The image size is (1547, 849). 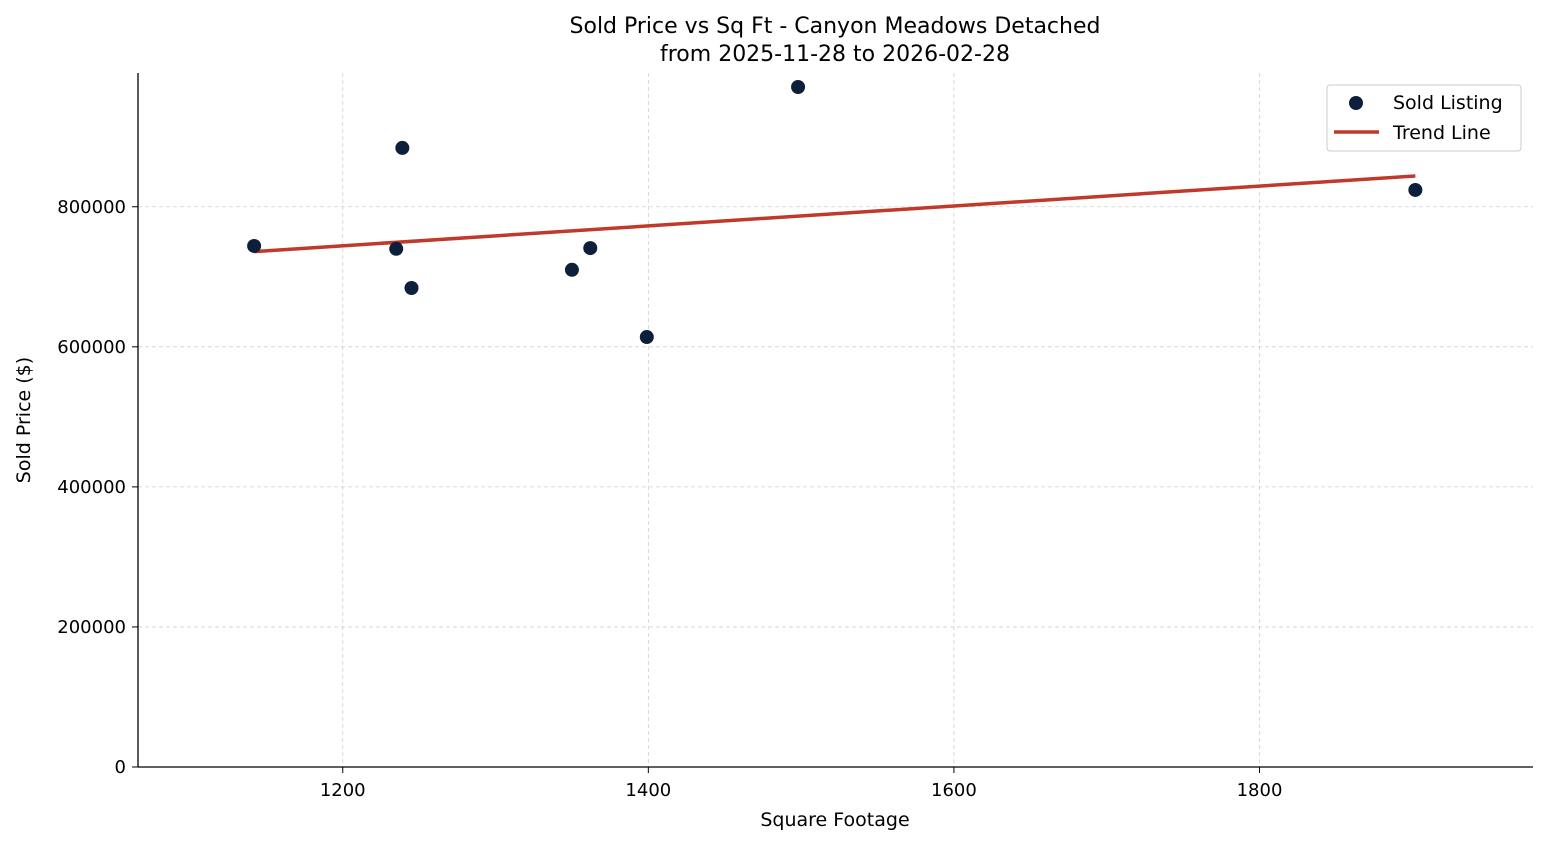 What do you see at coordinates (1260, 790) in the screenshot?
I see `x-tick-label: 1800` at bounding box center [1260, 790].